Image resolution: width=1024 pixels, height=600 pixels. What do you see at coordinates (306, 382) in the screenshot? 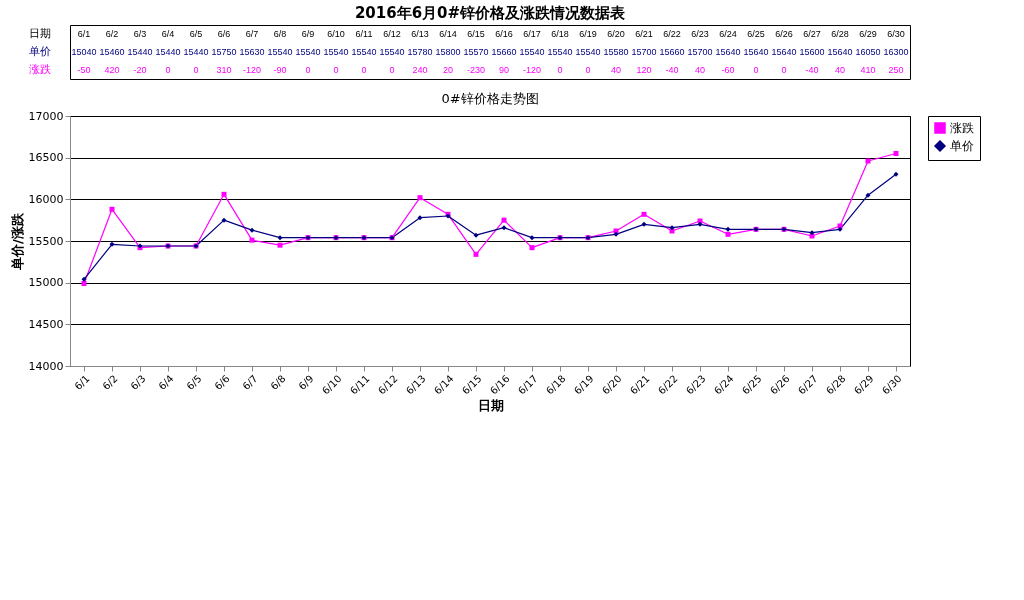
I see `x-tick-label: 6/9` at bounding box center [306, 382].